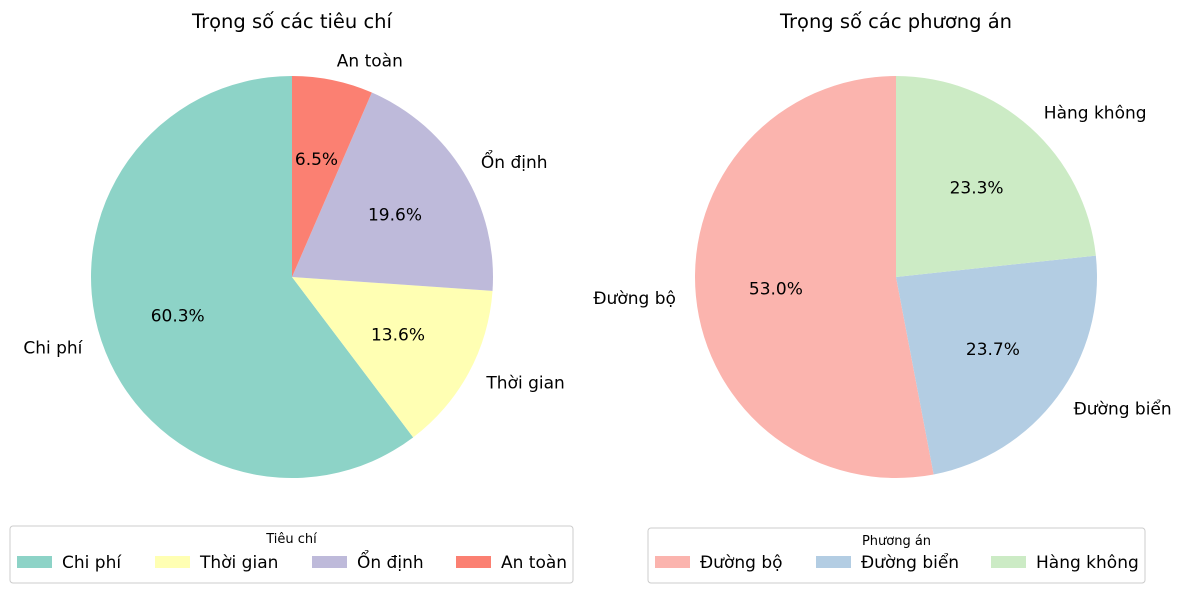  What do you see at coordinates (92, 563) in the screenshot?
I see `legend-label-chi-phi: Chi phí` at bounding box center [92, 563].